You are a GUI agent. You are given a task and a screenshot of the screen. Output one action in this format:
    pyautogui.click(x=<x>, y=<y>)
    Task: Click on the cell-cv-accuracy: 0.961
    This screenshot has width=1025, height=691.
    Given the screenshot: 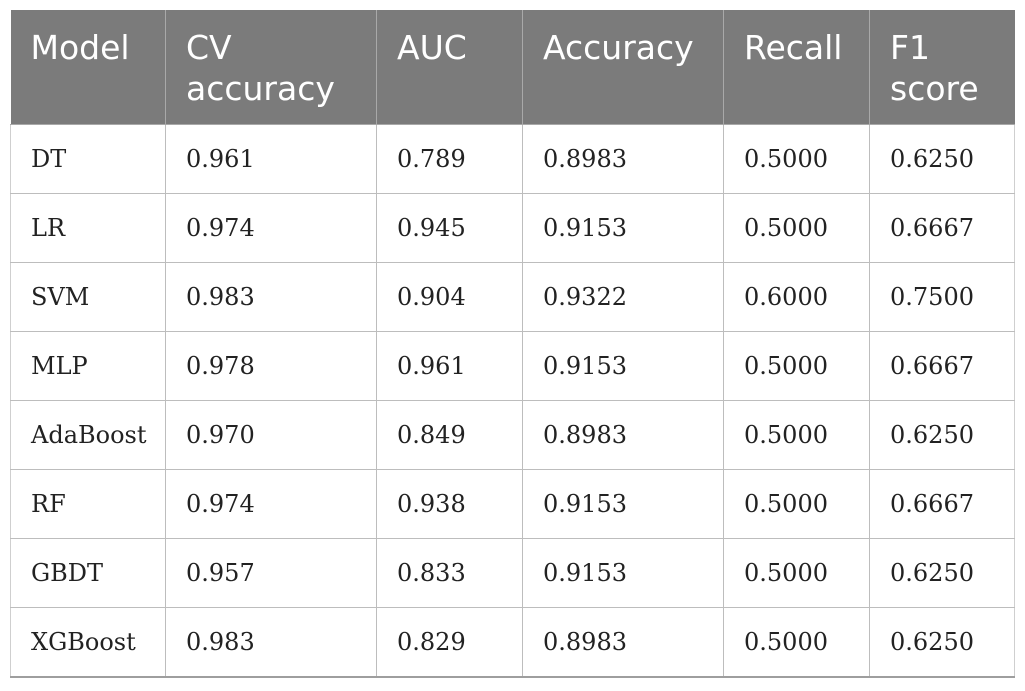 What is the action you would take?
    pyautogui.click(x=271, y=159)
    